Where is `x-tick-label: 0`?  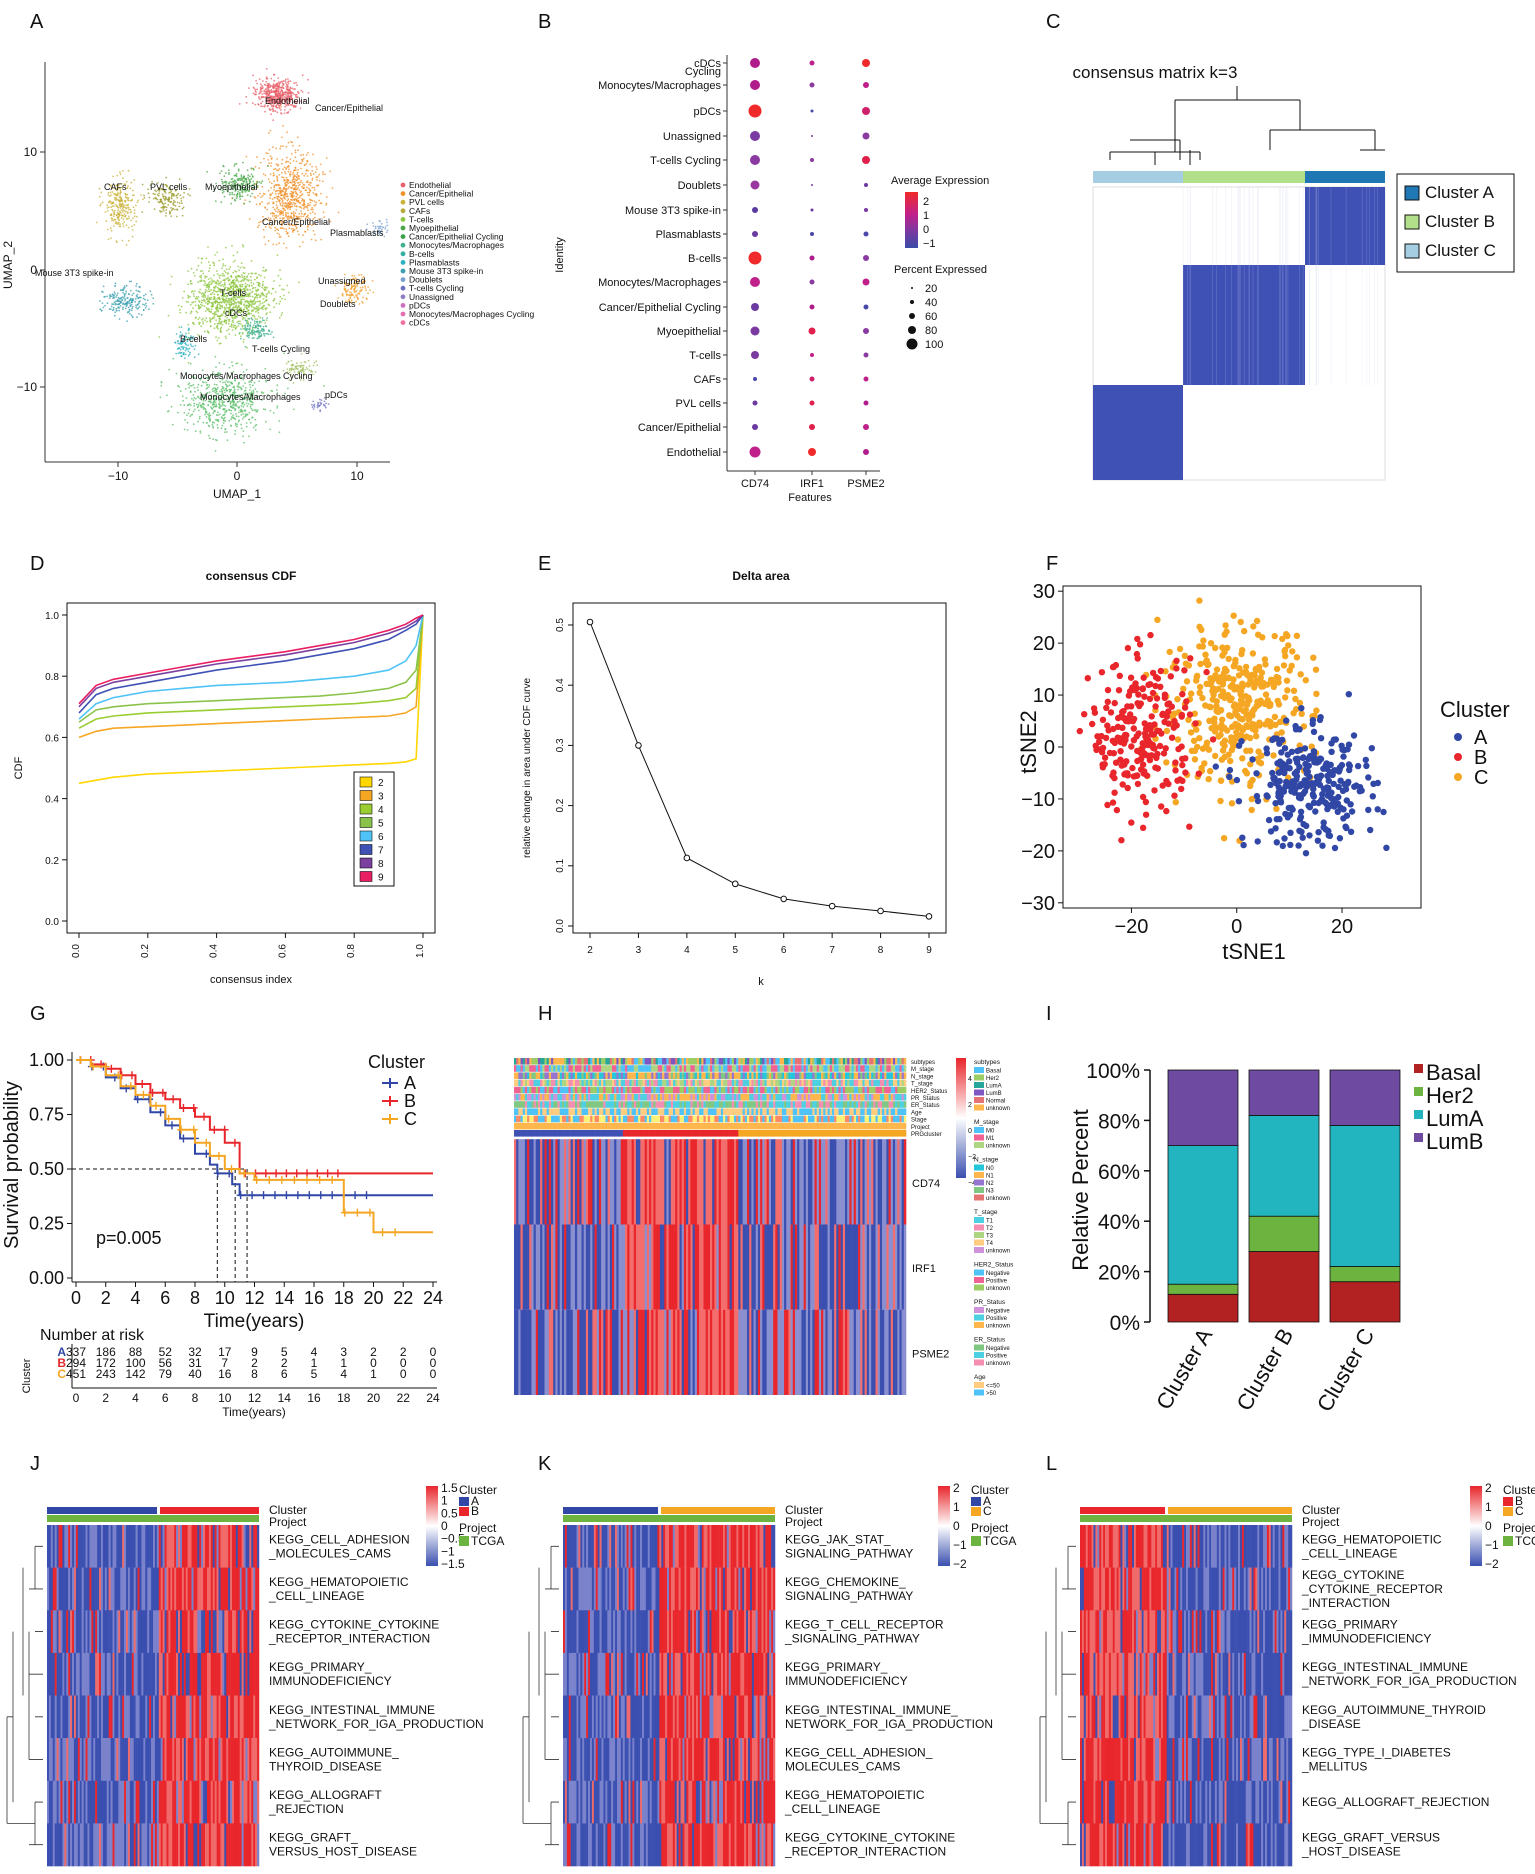
x-tick-label: 0 is located at coordinates (1236, 927).